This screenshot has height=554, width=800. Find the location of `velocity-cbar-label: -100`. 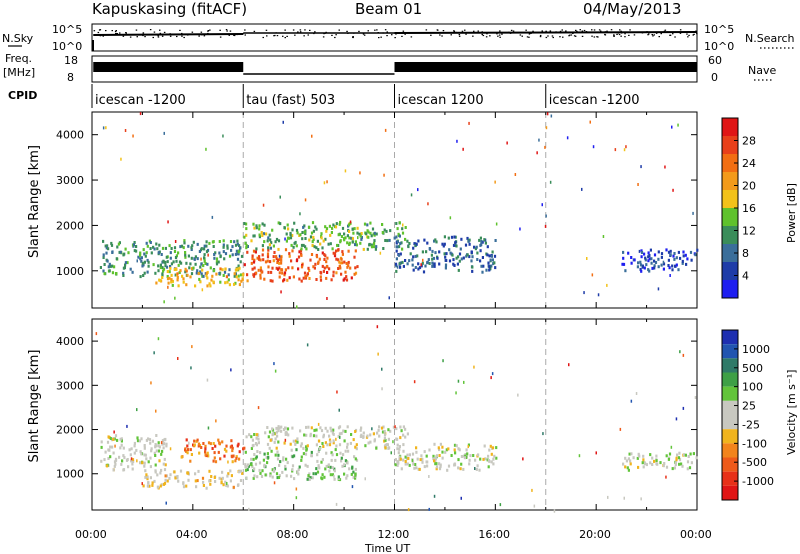

velocity-cbar-label: -100 is located at coordinates (754, 443).